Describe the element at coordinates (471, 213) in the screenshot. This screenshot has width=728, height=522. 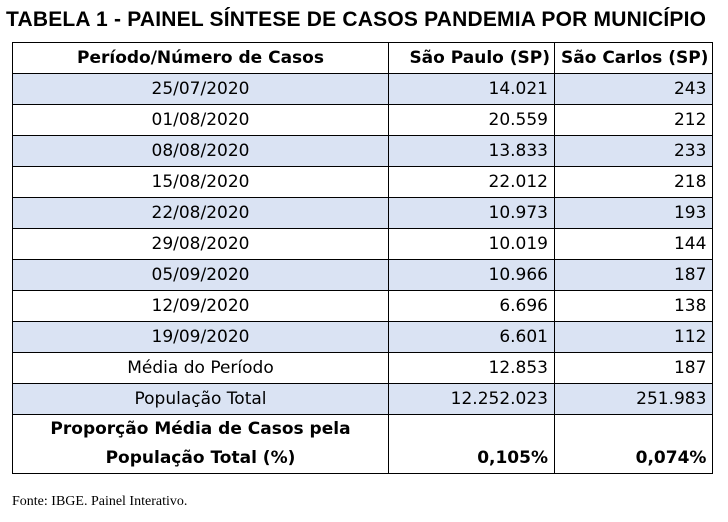
I see `sp-cell: 10.973` at that location.